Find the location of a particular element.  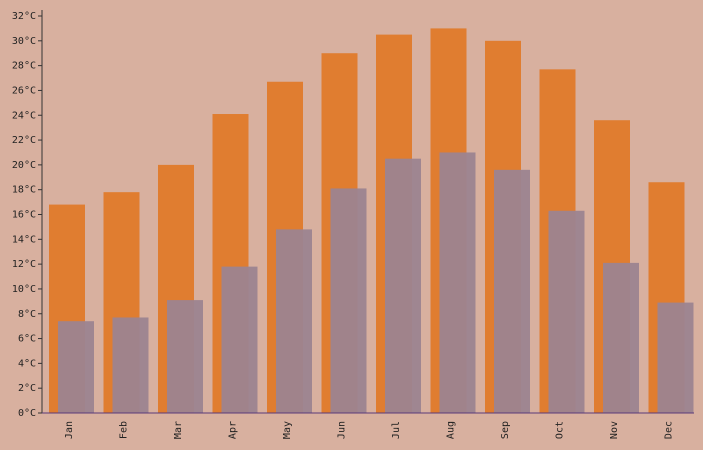

y-tick-label: 20°C is located at coordinates (24, 165).